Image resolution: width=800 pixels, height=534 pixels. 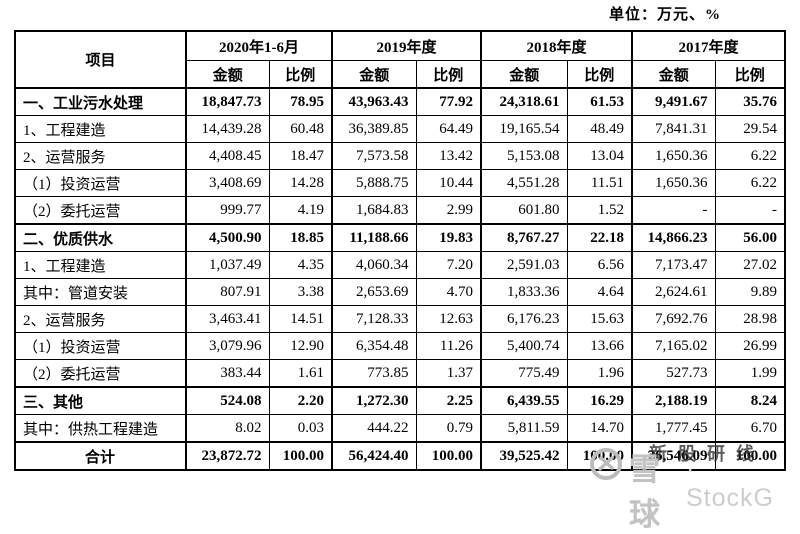 What do you see at coordinates (673, 428) in the screenshot?
I see `amount-cell: 1,777.45` at bounding box center [673, 428].